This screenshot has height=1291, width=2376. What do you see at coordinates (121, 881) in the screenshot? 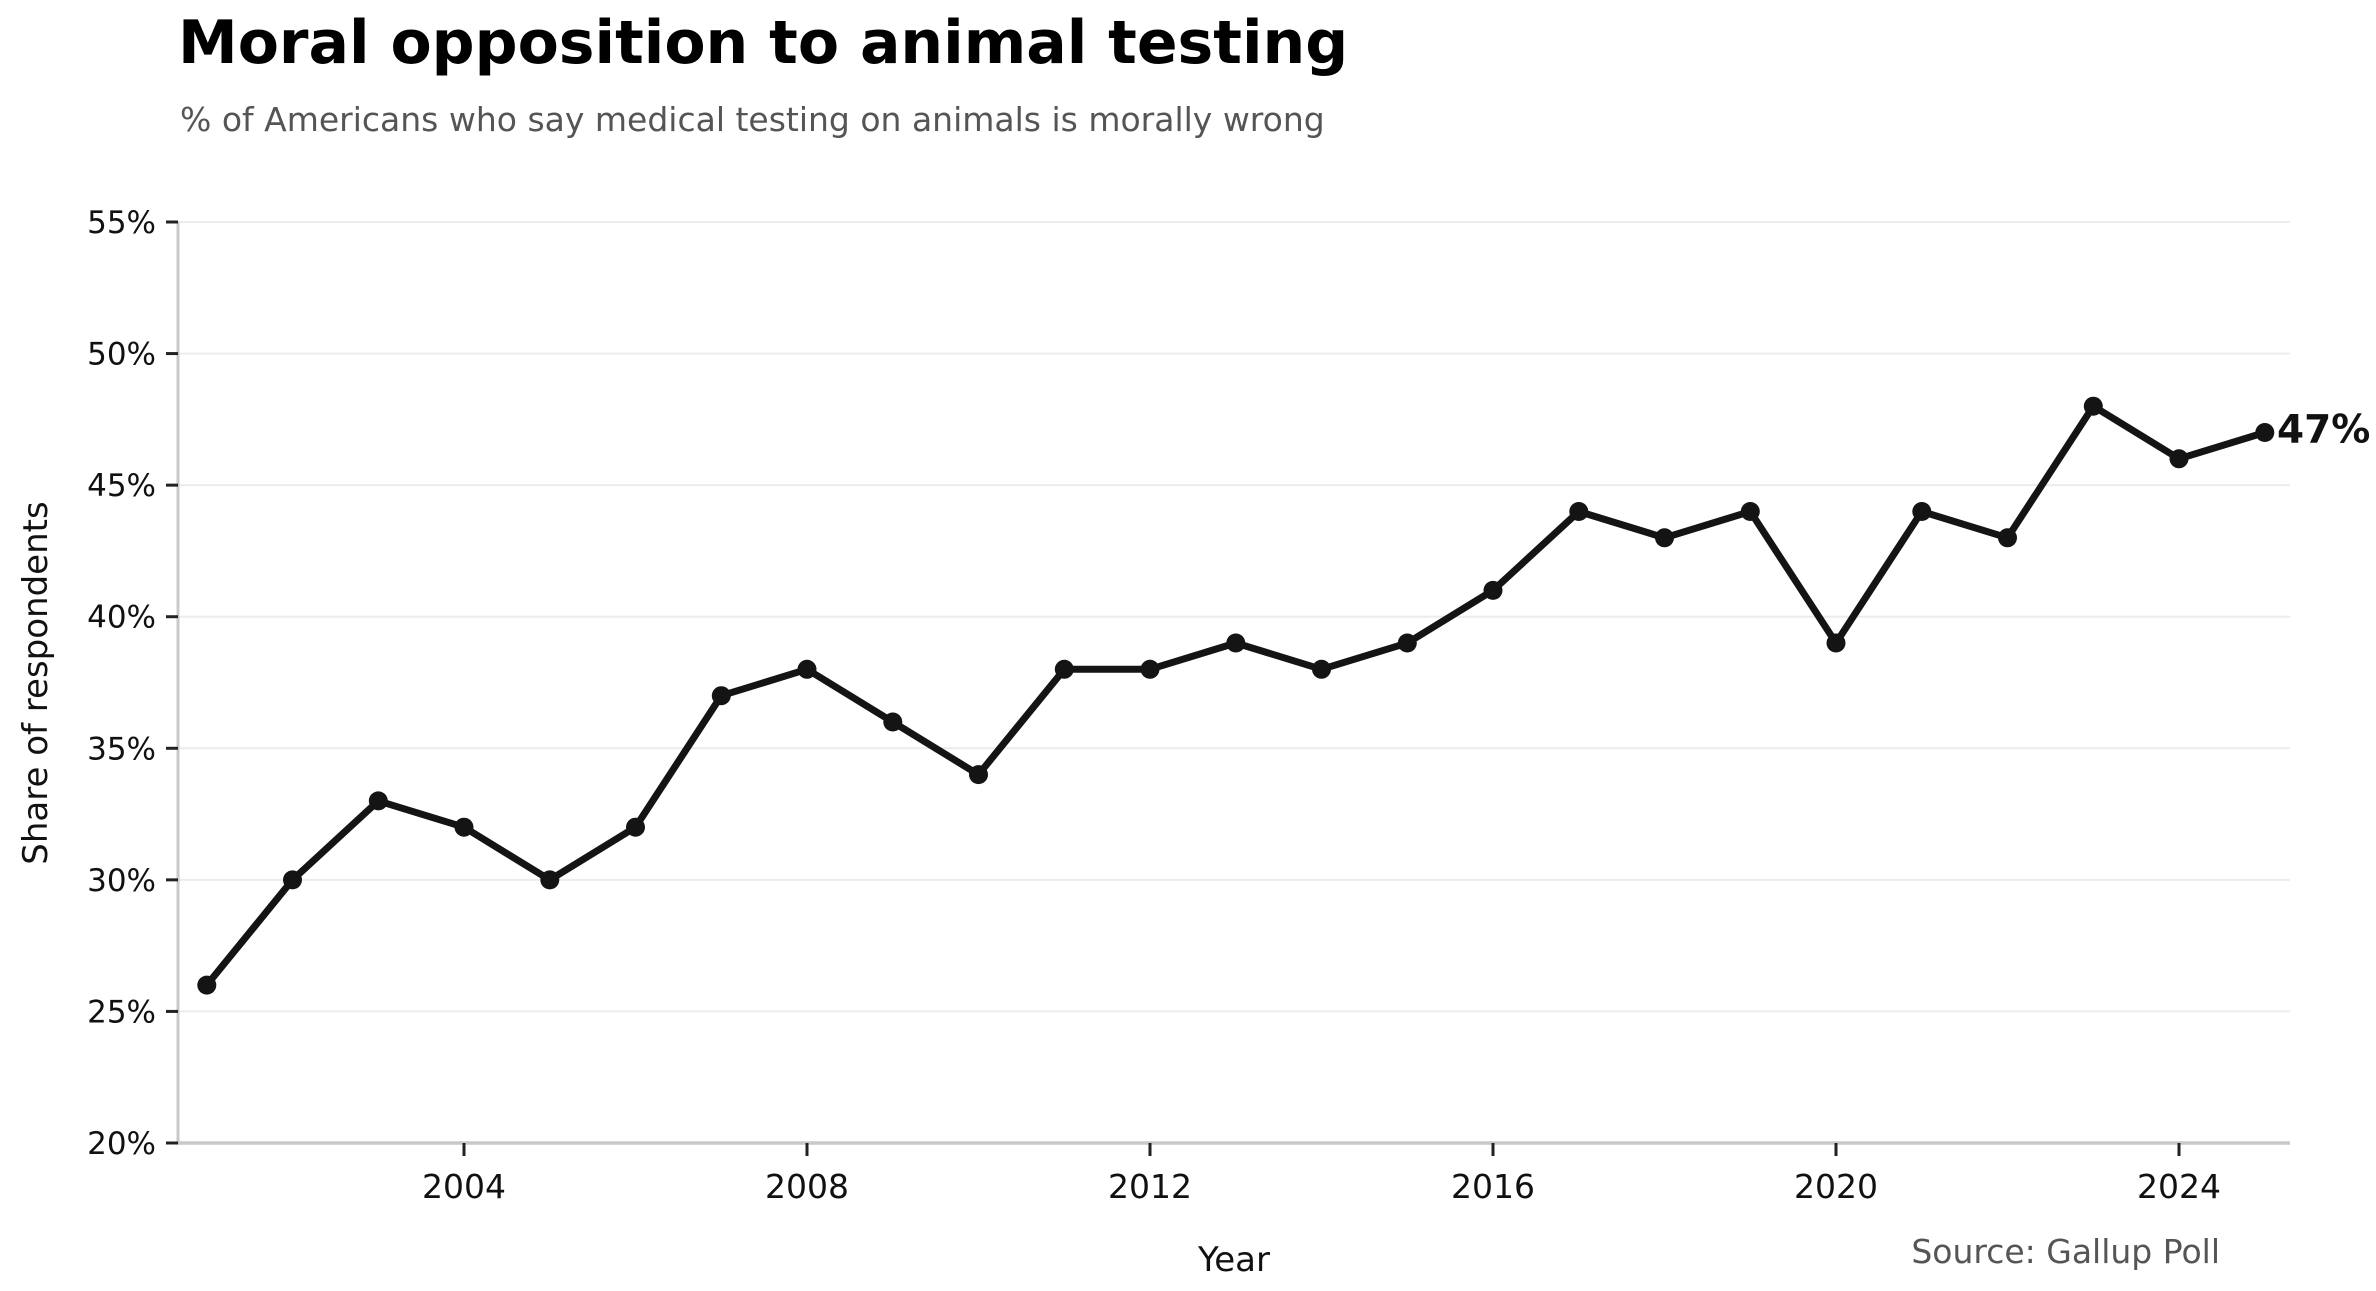
I see `y-tick-label: 30%` at bounding box center [121, 881].